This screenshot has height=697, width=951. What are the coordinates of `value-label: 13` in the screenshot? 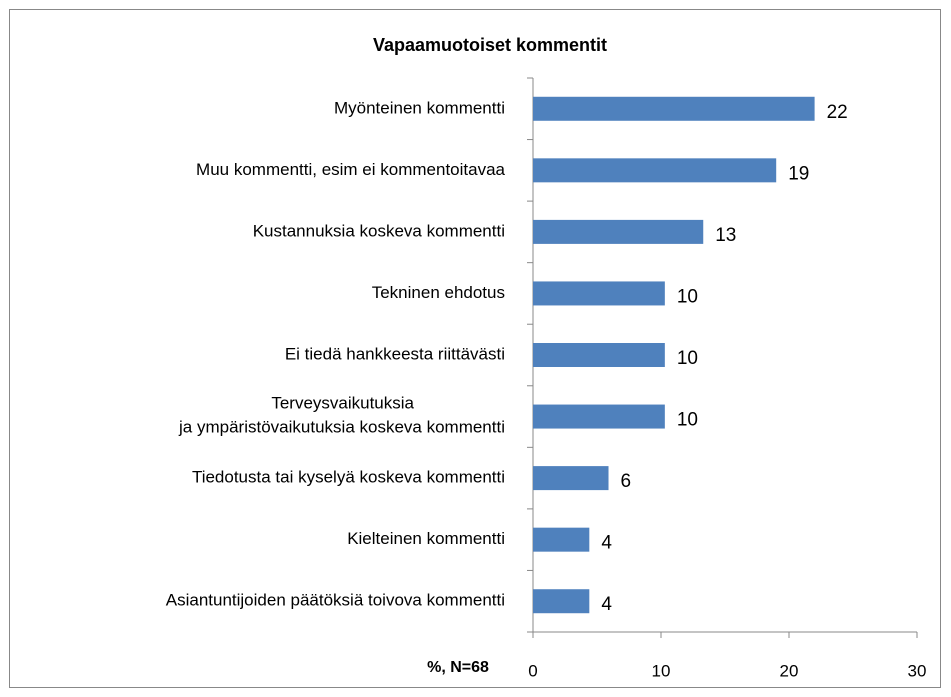 It's located at (725, 235).